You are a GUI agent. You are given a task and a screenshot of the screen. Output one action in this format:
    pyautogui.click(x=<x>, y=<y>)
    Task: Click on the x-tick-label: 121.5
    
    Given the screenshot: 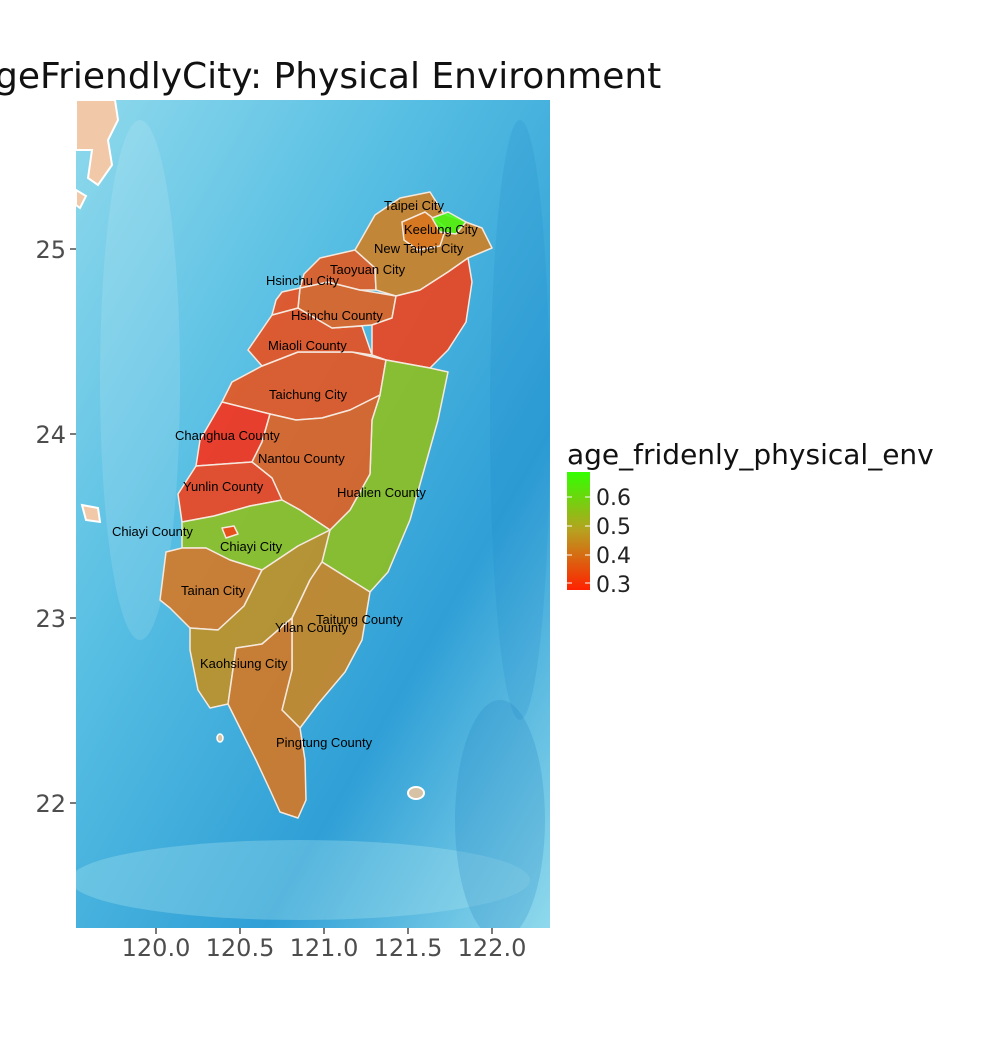 What is the action you would take?
    pyautogui.click(x=408, y=948)
    